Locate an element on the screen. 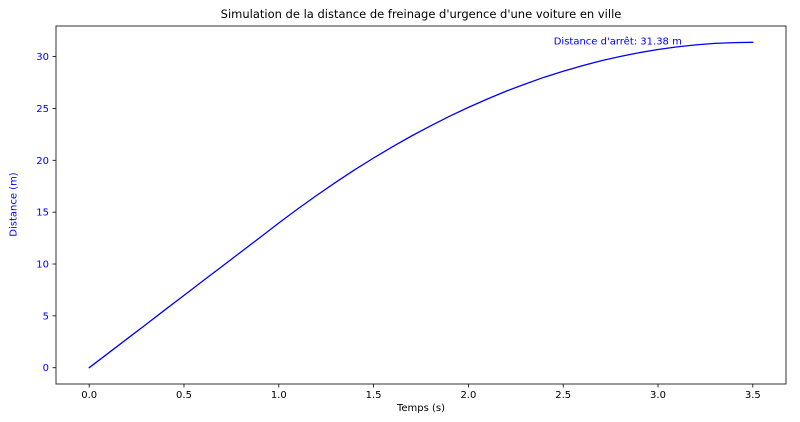 Image resolution: width=800 pixels, height=422 pixels. x-tick-label: 3.5 is located at coordinates (753, 395).